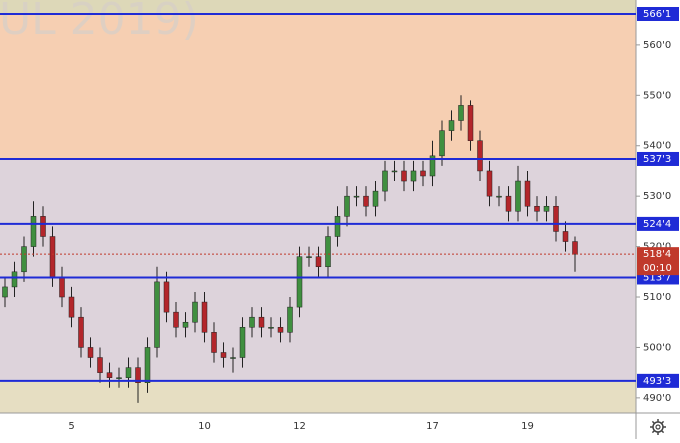 This screenshot has width=680, height=443. What do you see at coordinates (658, 261) in the screenshot?
I see `price-label-bg` at bounding box center [658, 261].